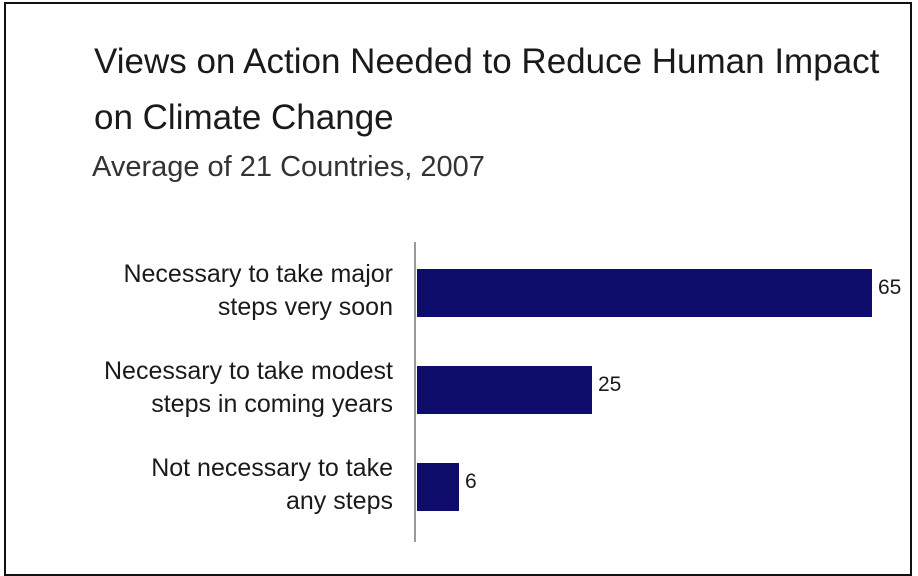 The image size is (918, 576). What do you see at coordinates (339, 501) in the screenshot?
I see `category-label-3-line-2: any steps` at bounding box center [339, 501].